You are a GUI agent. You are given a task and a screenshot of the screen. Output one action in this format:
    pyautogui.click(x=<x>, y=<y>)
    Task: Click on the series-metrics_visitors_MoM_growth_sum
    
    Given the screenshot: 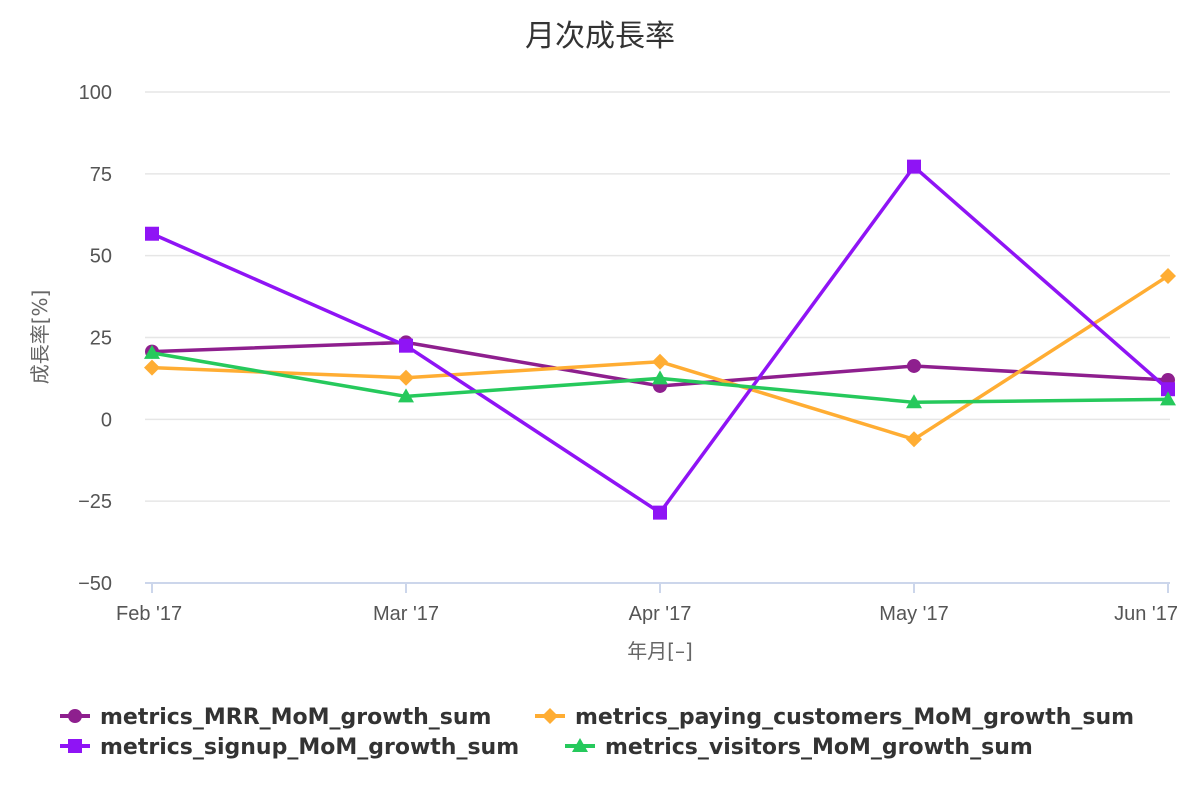 What is the action you would take?
    pyautogui.click(x=660, y=376)
    